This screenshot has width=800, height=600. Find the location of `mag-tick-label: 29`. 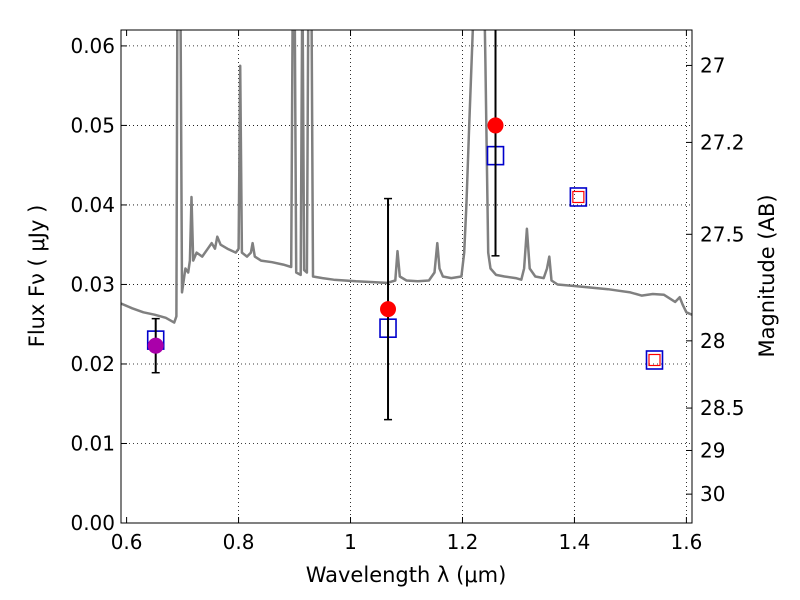

mag-tick-label: 29 is located at coordinates (712, 450).